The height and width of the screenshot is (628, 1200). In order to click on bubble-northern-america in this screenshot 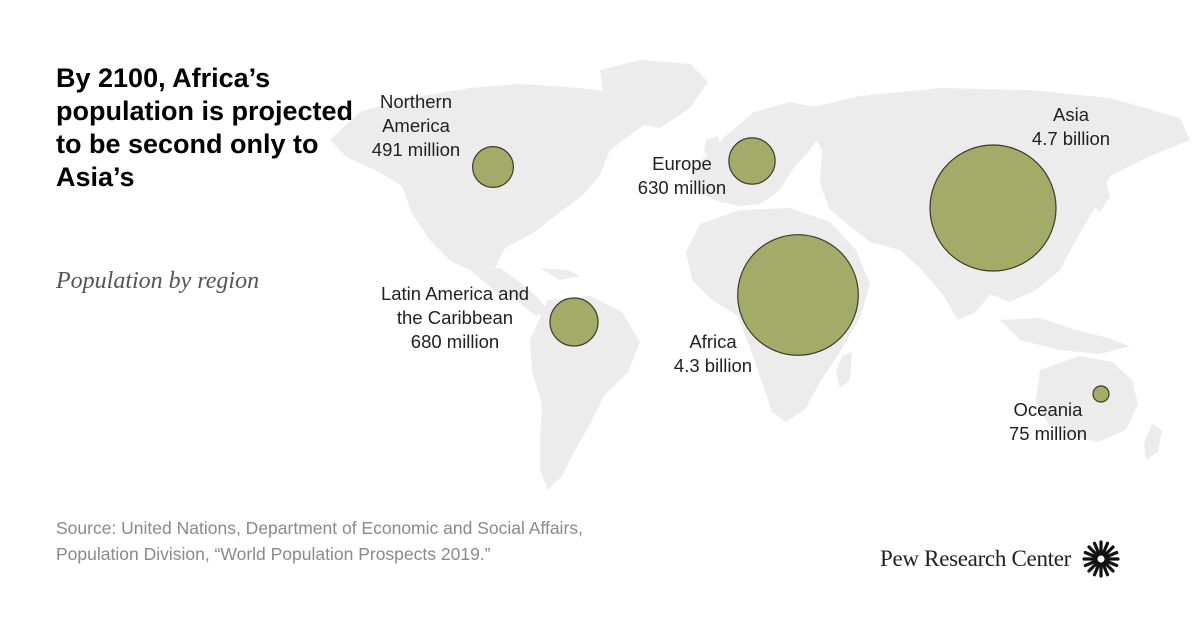, I will do `click(493, 167)`.